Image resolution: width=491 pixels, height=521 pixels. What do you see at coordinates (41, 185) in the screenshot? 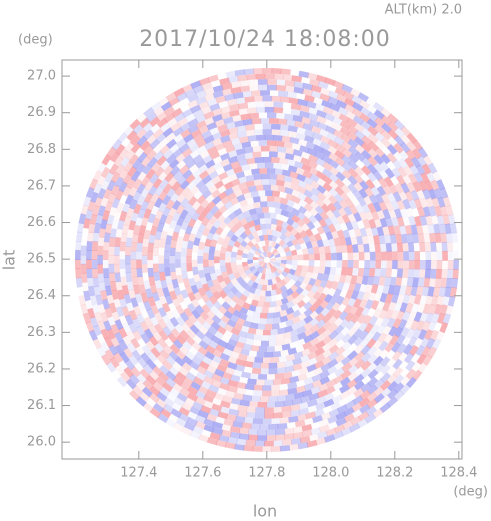
I see `y-tick-label: 26.7` at bounding box center [41, 185].